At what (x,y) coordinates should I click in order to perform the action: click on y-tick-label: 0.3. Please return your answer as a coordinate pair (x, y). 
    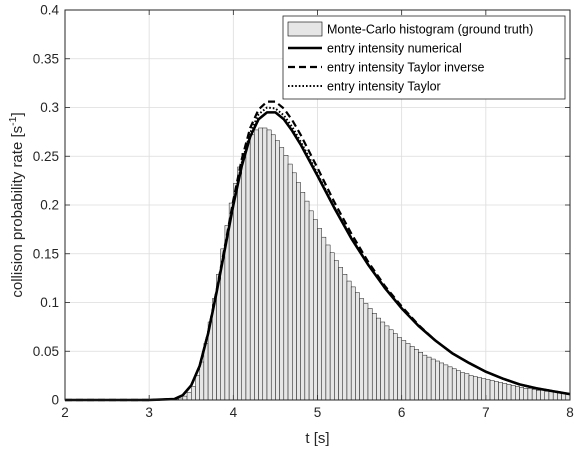
    Looking at the image, I should click on (49, 107).